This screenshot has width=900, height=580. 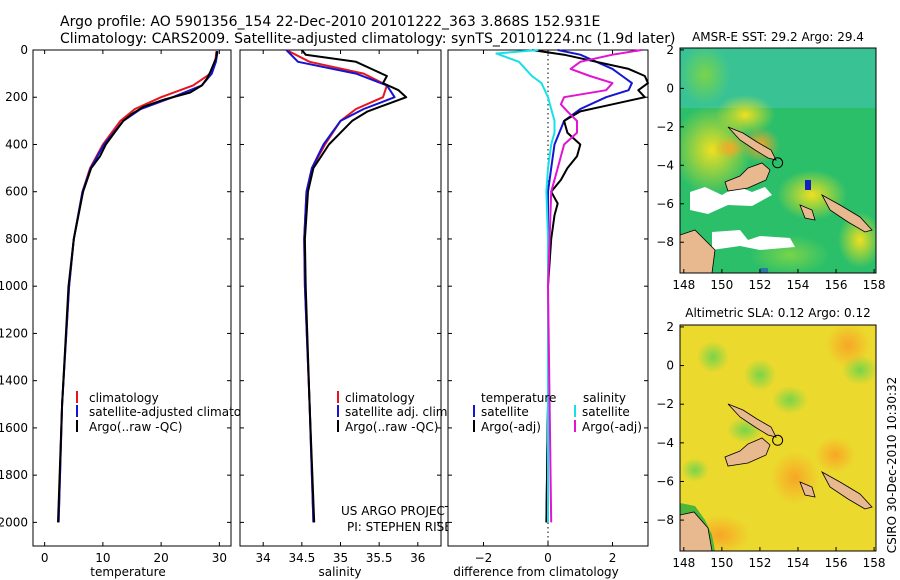 What do you see at coordinates (102, 558) in the screenshot?
I see `x-tick-label: 10` at bounding box center [102, 558].